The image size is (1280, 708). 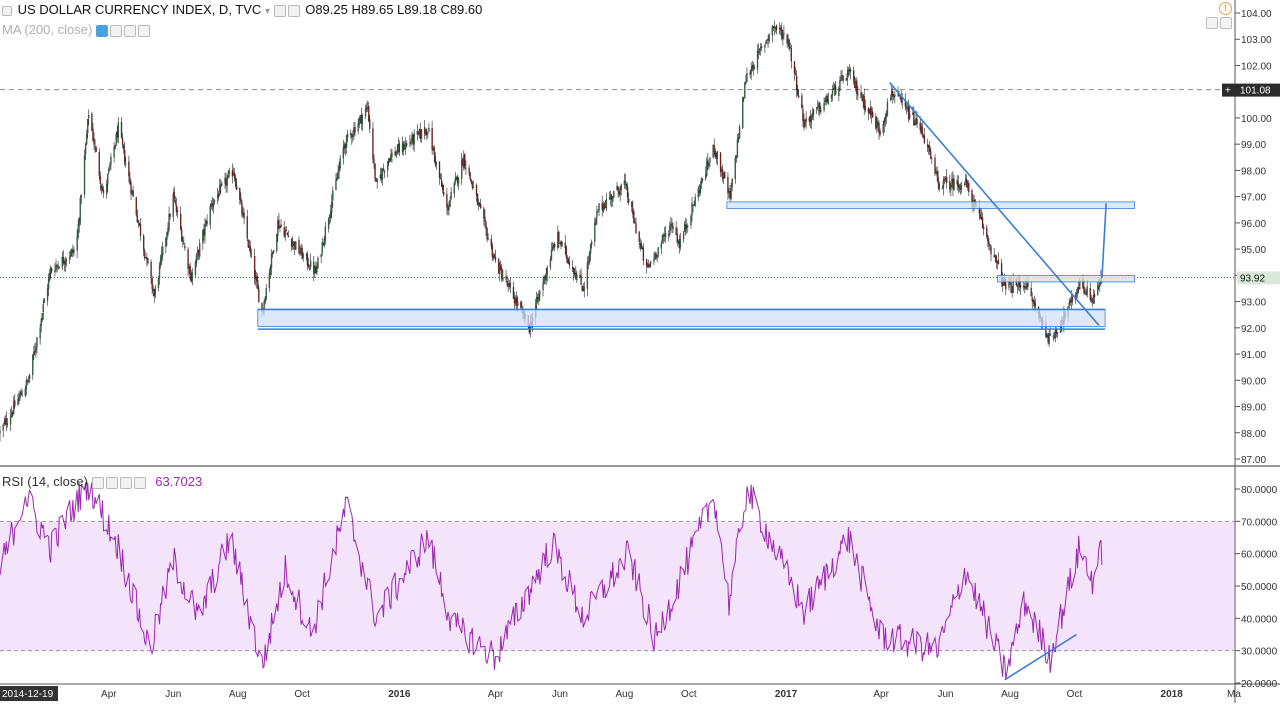 I want to click on rsi-tick-label: 30.0000, so click(x=1259, y=652).